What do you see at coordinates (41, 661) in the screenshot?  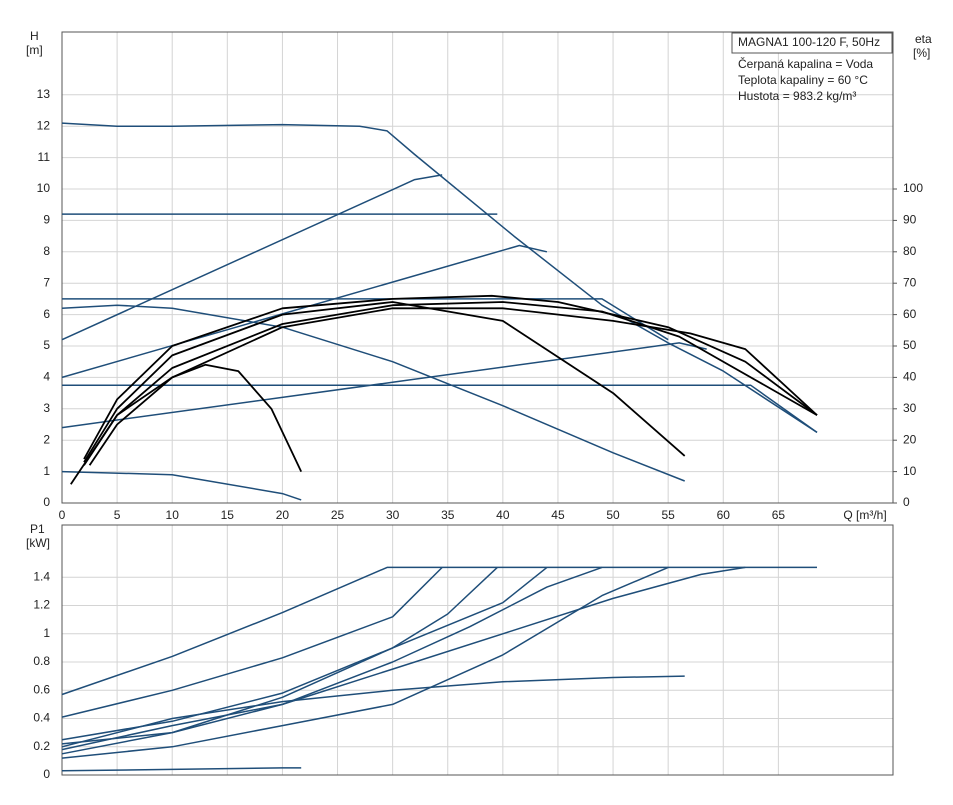 I see `y-tick-label: 0.8` at bounding box center [41, 661].